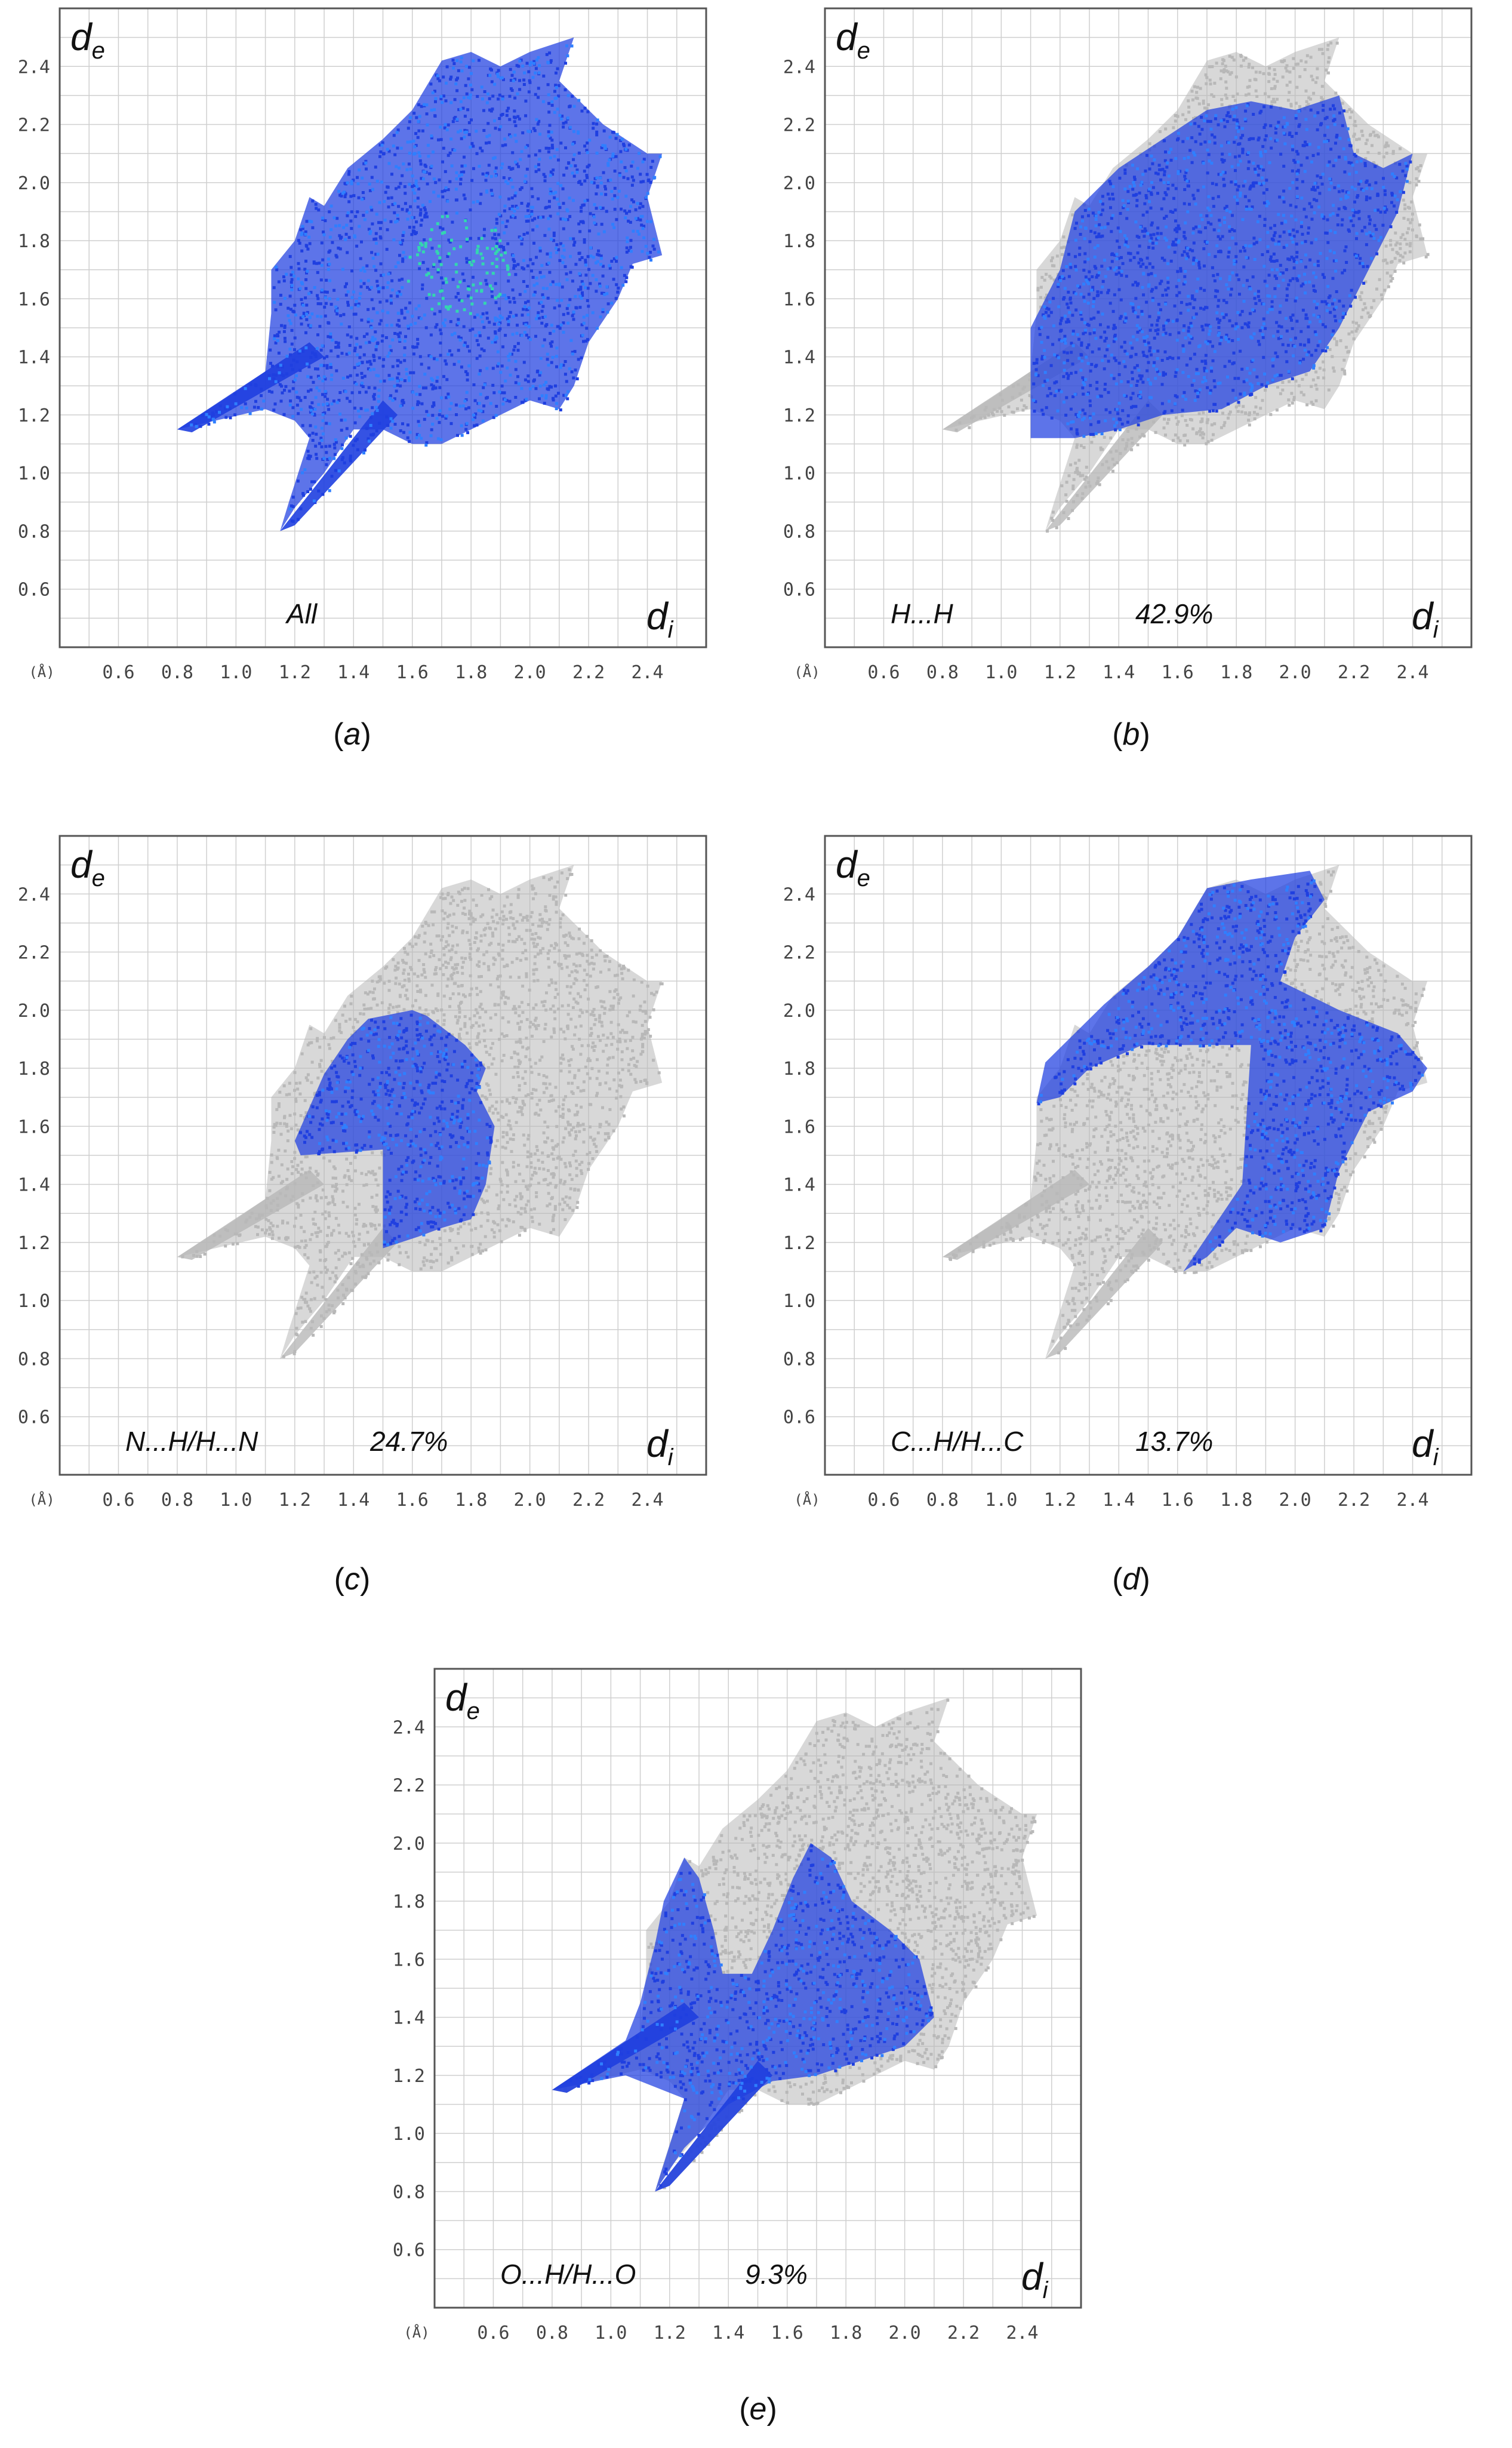 This screenshot has height=2448, width=1512. What do you see at coordinates (922, 613) in the screenshot?
I see `contact-type-label: H...H` at bounding box center [922, 613].